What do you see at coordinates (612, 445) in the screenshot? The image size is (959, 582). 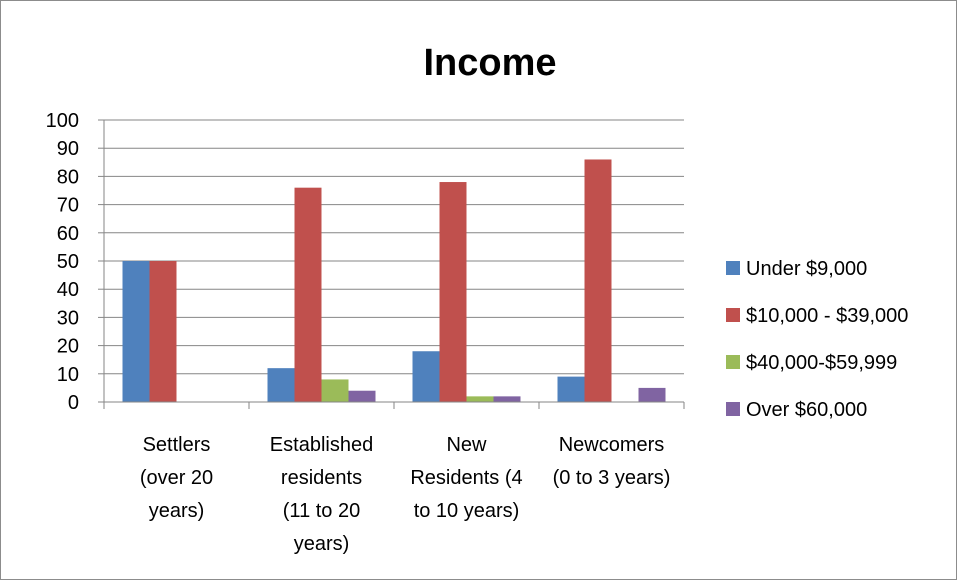 I see `category-label-line: Newcomers` at bounding box center [612, 445].